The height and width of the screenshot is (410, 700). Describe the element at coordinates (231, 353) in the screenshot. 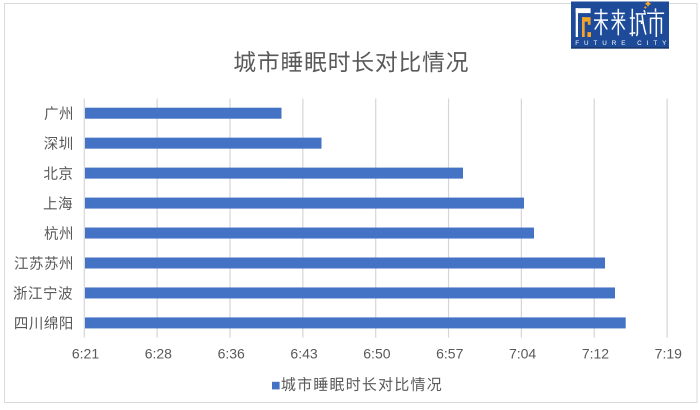

I see `svg-text: 6:36` at that location.